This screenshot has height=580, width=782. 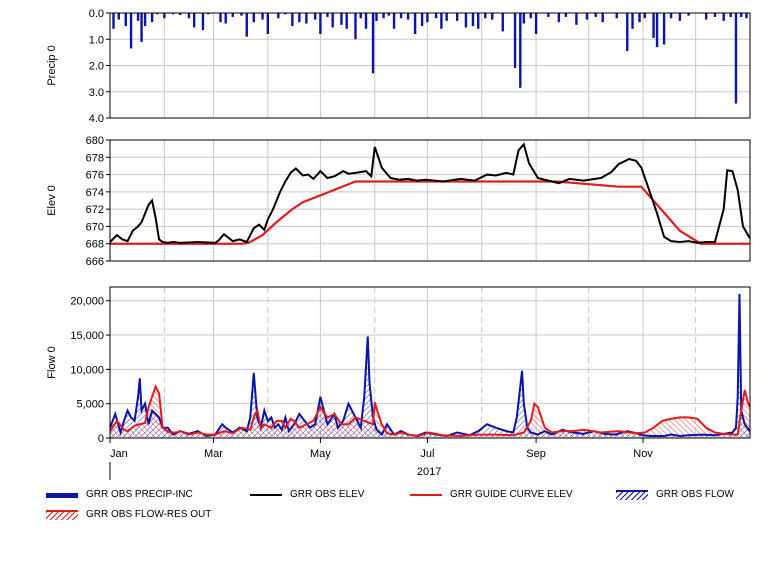 I want to click on y-tick-label: 0, so click(x=101, y=439).